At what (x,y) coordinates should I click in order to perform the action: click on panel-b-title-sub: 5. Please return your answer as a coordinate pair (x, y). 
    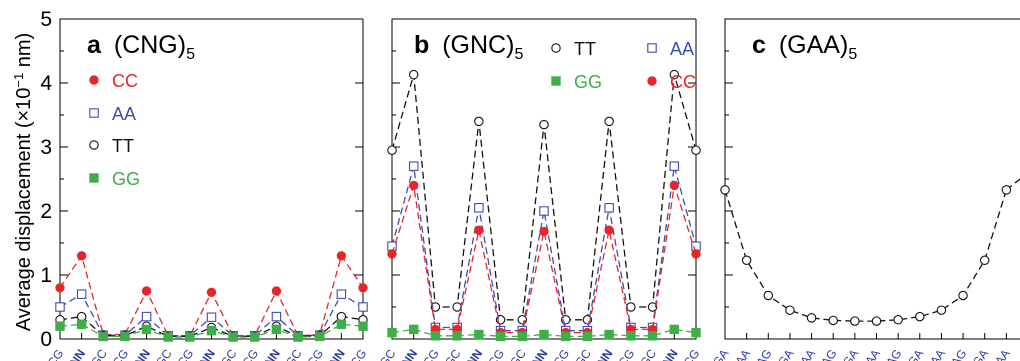
    Looking at the image, I should click on (518, 54).